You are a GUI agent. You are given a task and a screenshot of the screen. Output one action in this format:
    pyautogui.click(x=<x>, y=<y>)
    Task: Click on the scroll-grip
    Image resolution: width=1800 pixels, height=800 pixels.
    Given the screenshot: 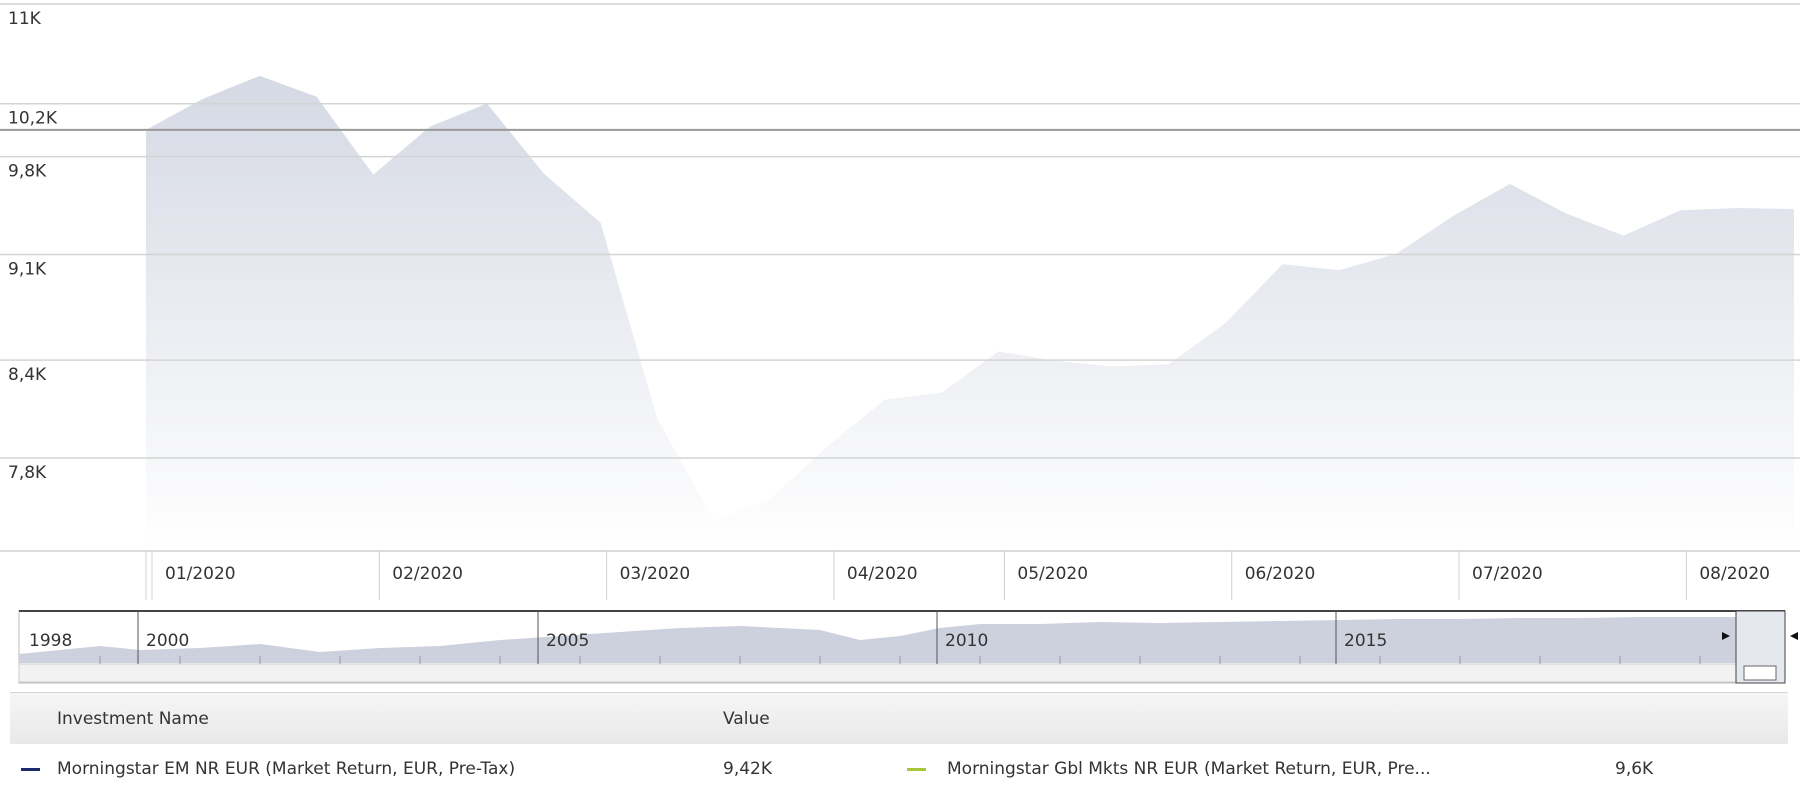 What is the action you would take?
    pyautogui.click(x=1760, y=673)
    